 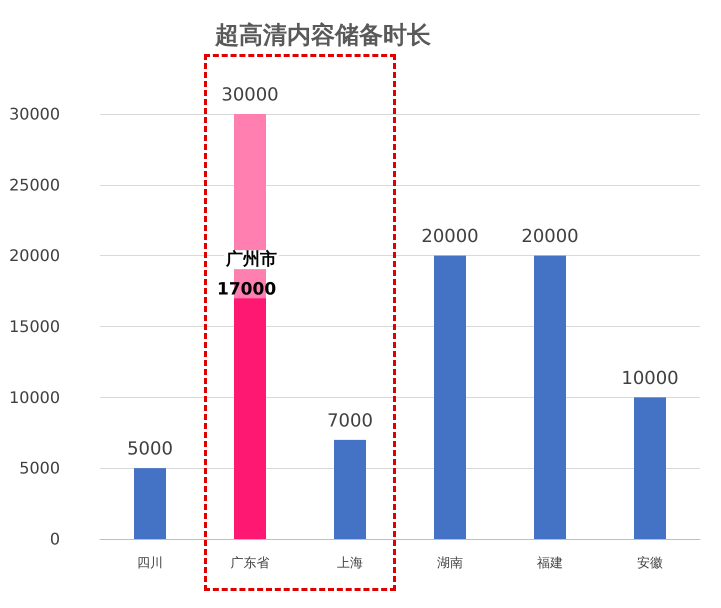 I want to click on y-tick-label: 20000, so click(x=34, y=256).